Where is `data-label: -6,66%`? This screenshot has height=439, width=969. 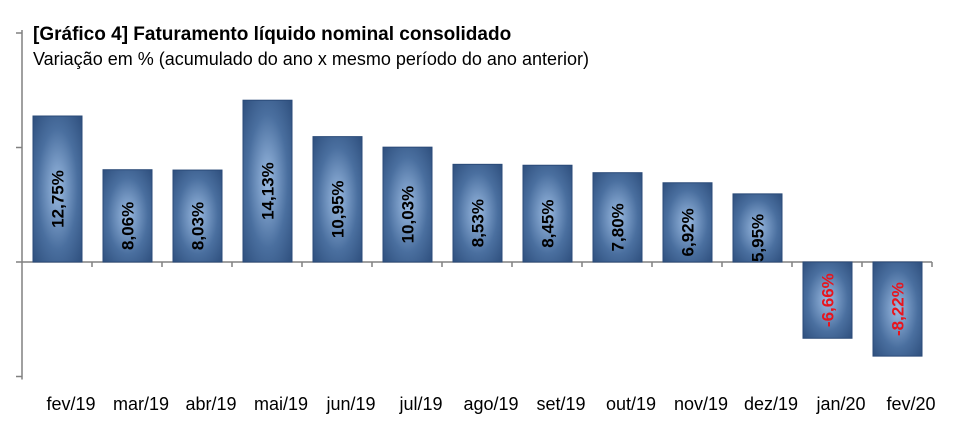
data-label: -6,66% is located at coordinates (828, 300).